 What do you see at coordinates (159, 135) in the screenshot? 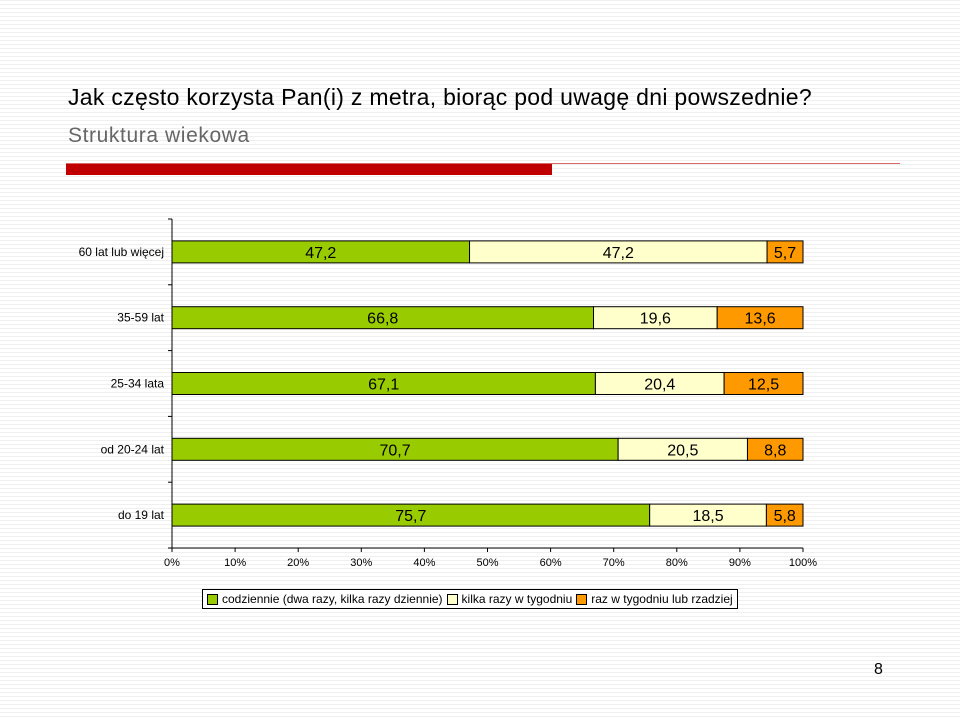
I see `slide-subtitle: Struktura wiekowa` at bounding box center [159, 135].